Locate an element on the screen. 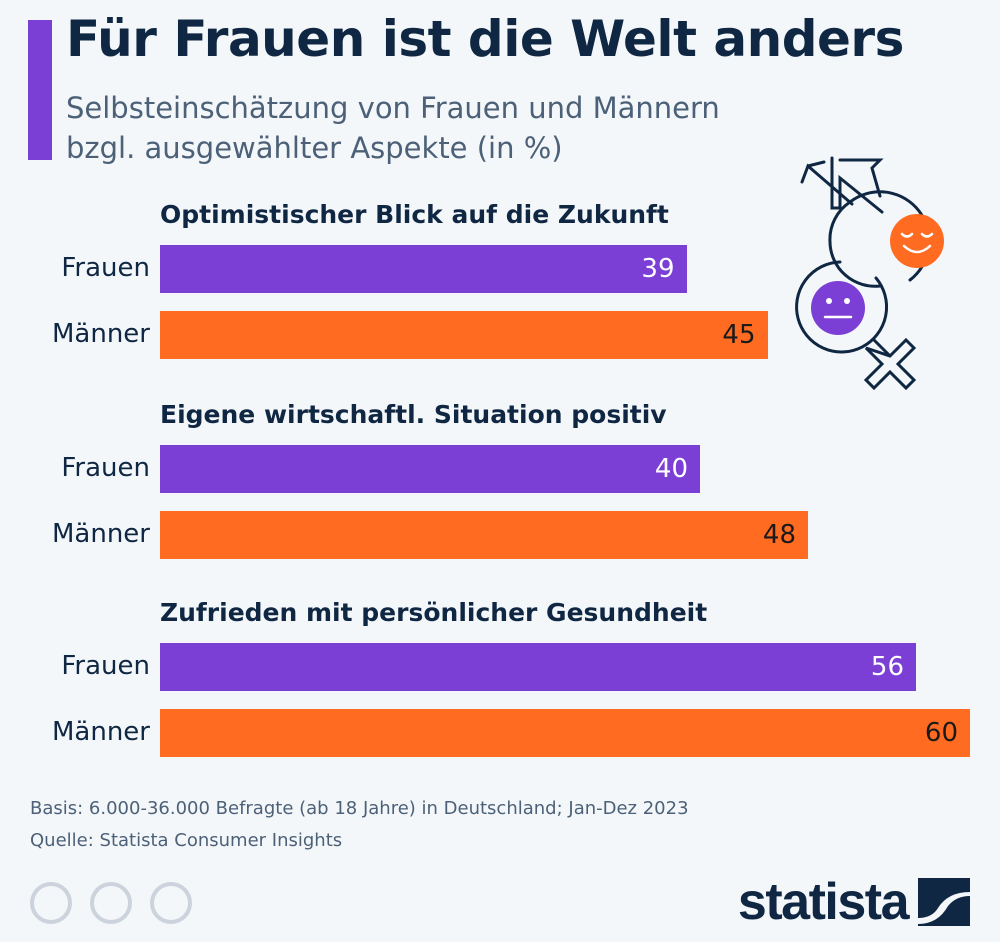 This screenshot has width=1000, height=942. bar-maenner: 48 is located at coordinates (484, 535).